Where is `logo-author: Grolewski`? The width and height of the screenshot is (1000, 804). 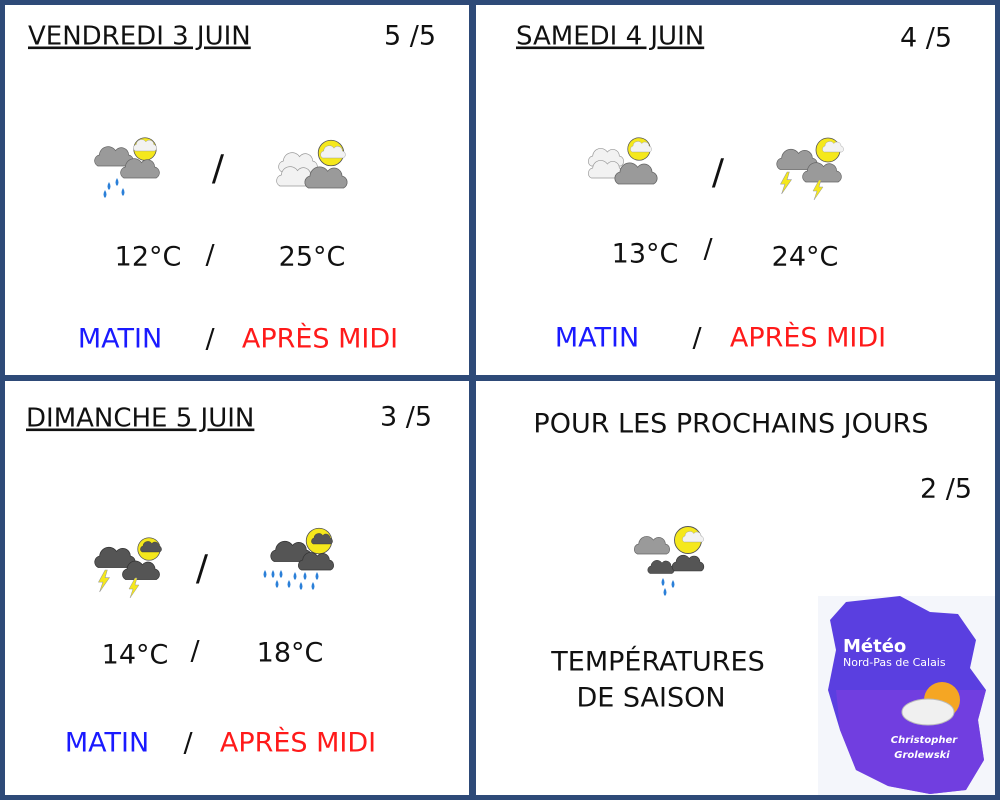 logo-author: Grolewski is located at coordinates (922, 755).